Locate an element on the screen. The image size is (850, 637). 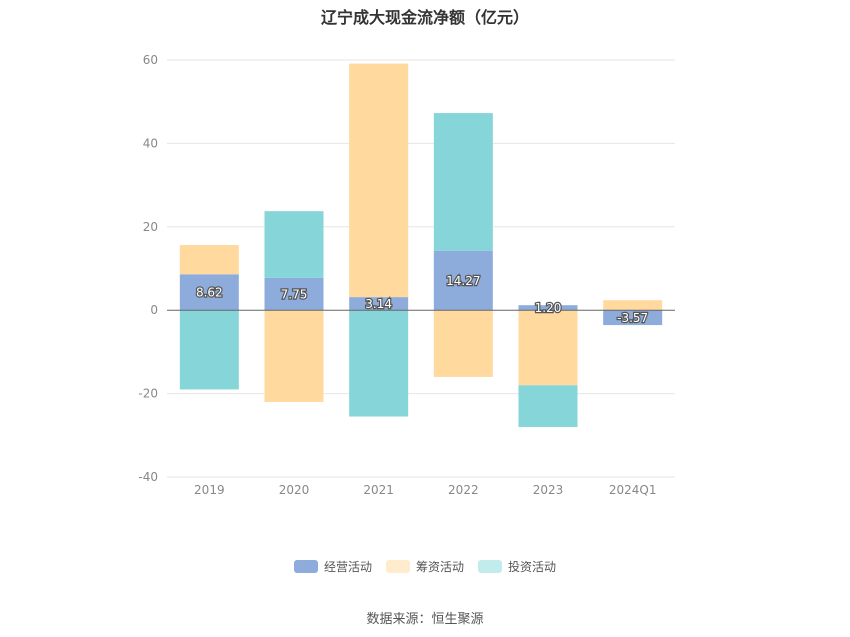
y-tick-label: -40 is located at coordinates (148, 477).